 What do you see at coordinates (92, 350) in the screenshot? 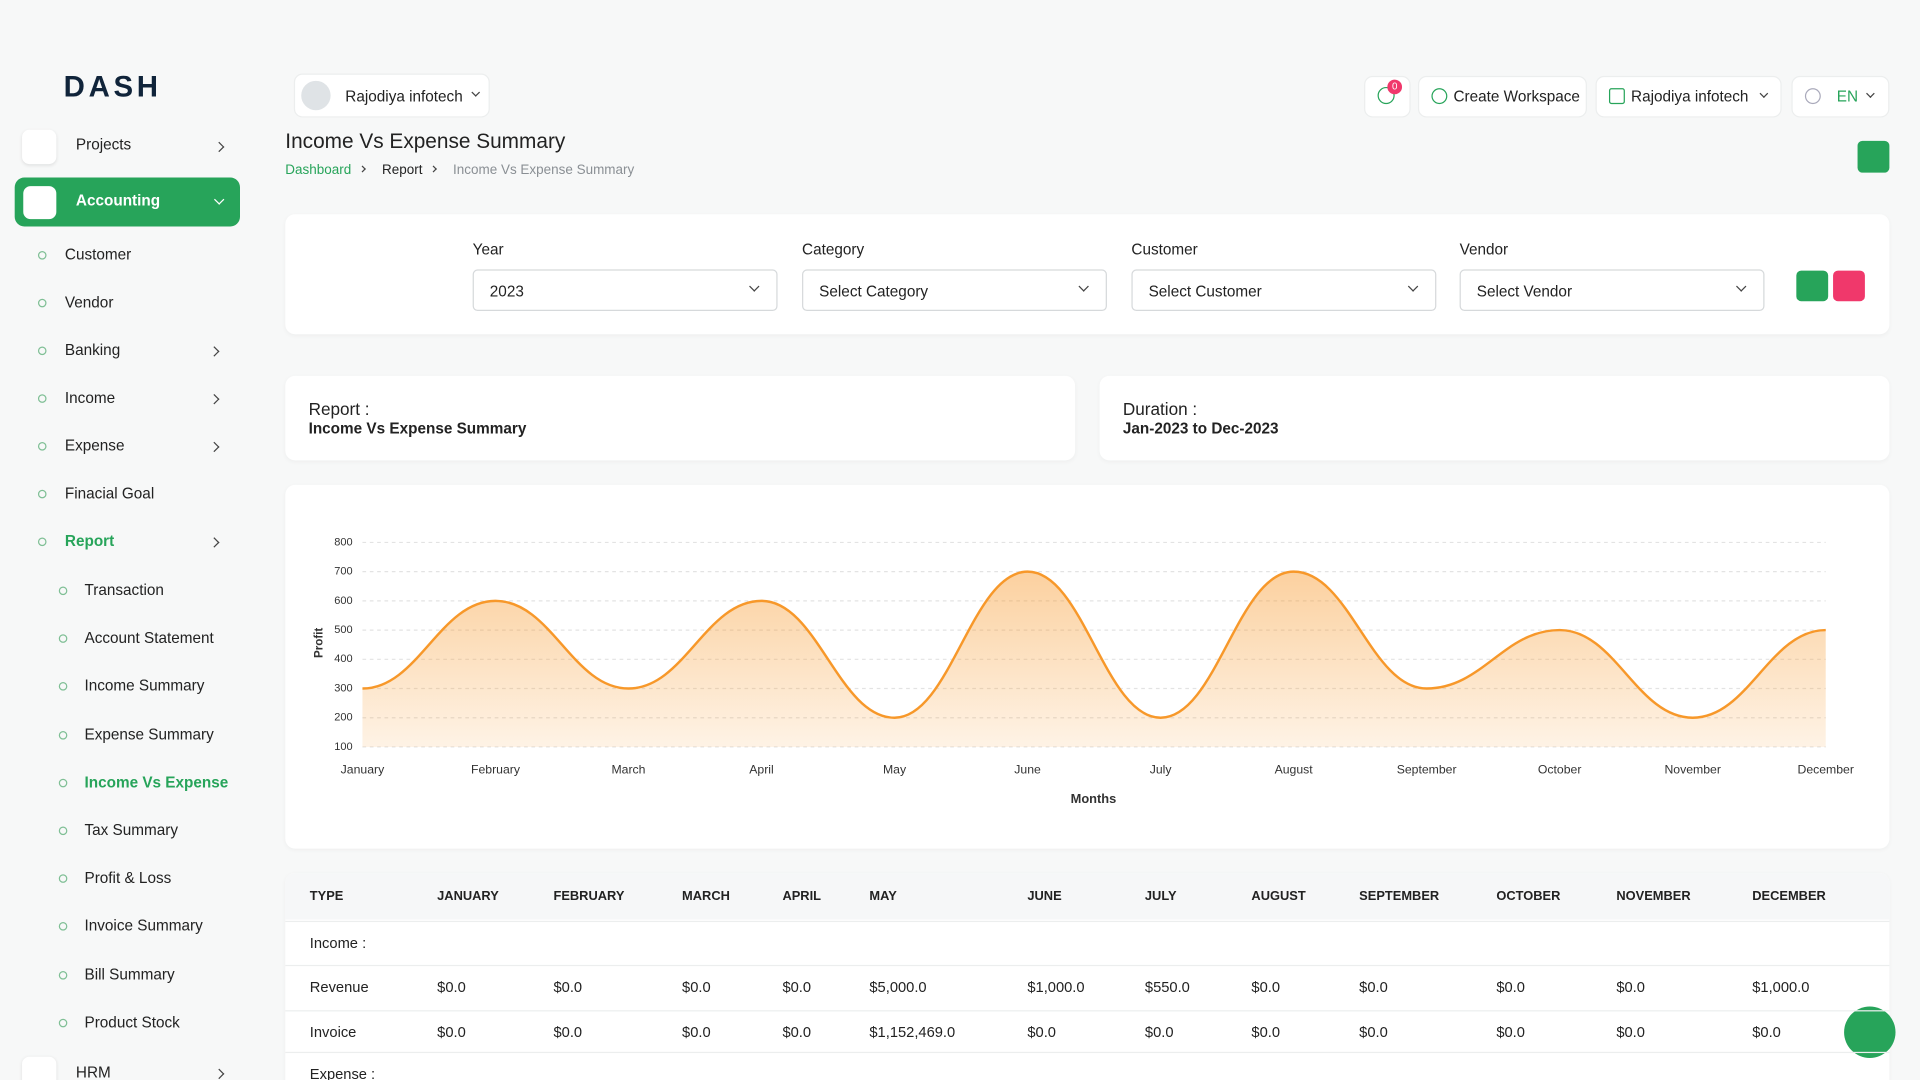
I see `nav-item: Banking` at bounding box center [92, 350].